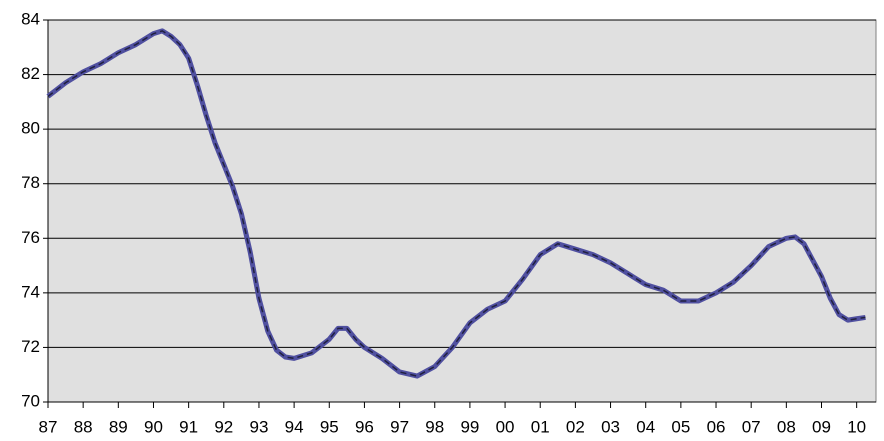  I want to click on x-tick-label: 90, so click(153, 426).